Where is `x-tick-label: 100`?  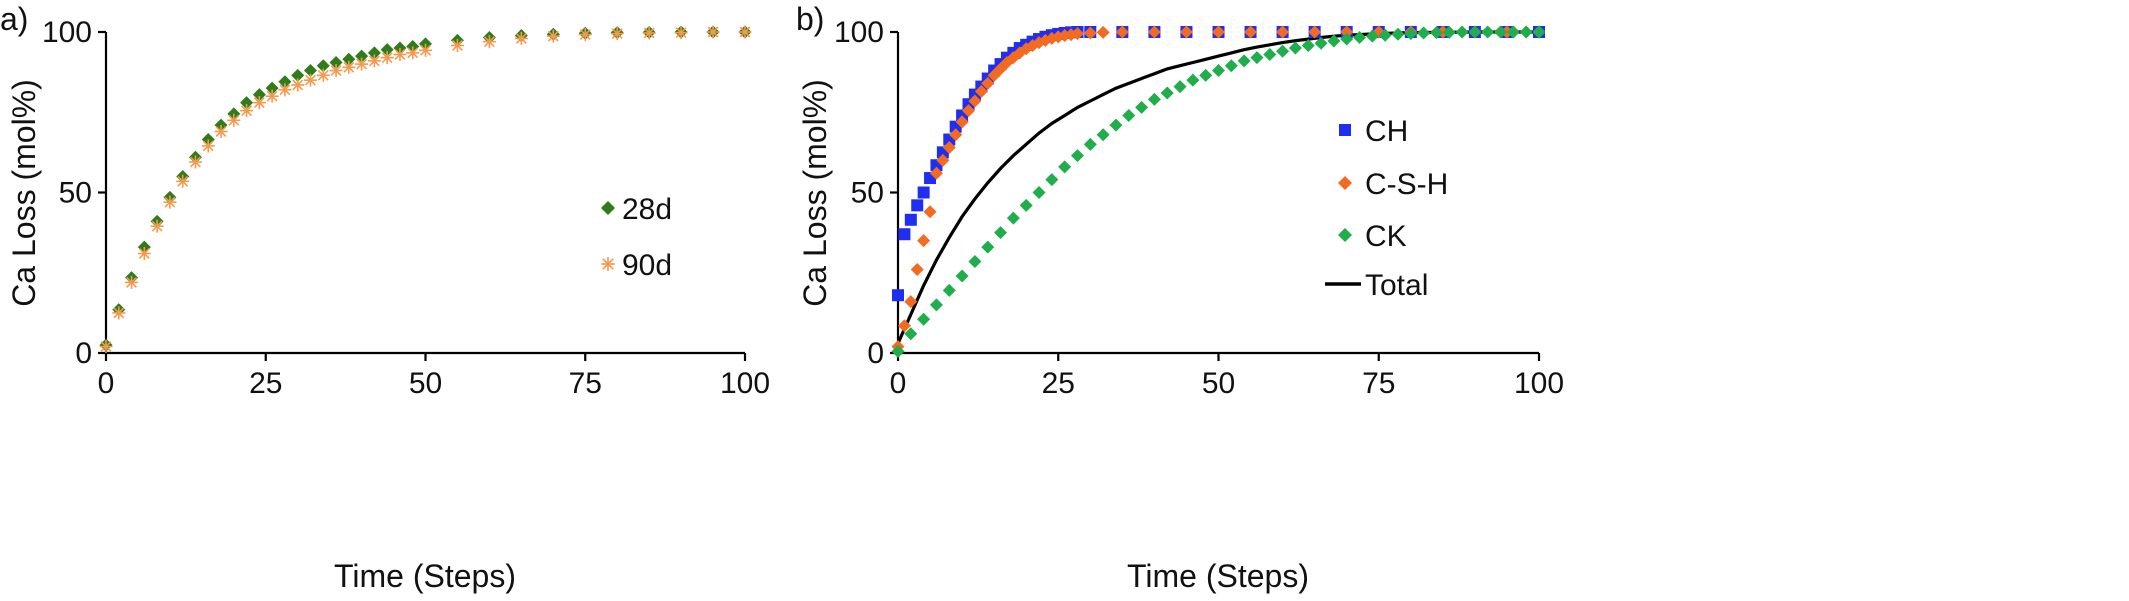 x-tick-label: 100 is located at coordinates (745, 383).